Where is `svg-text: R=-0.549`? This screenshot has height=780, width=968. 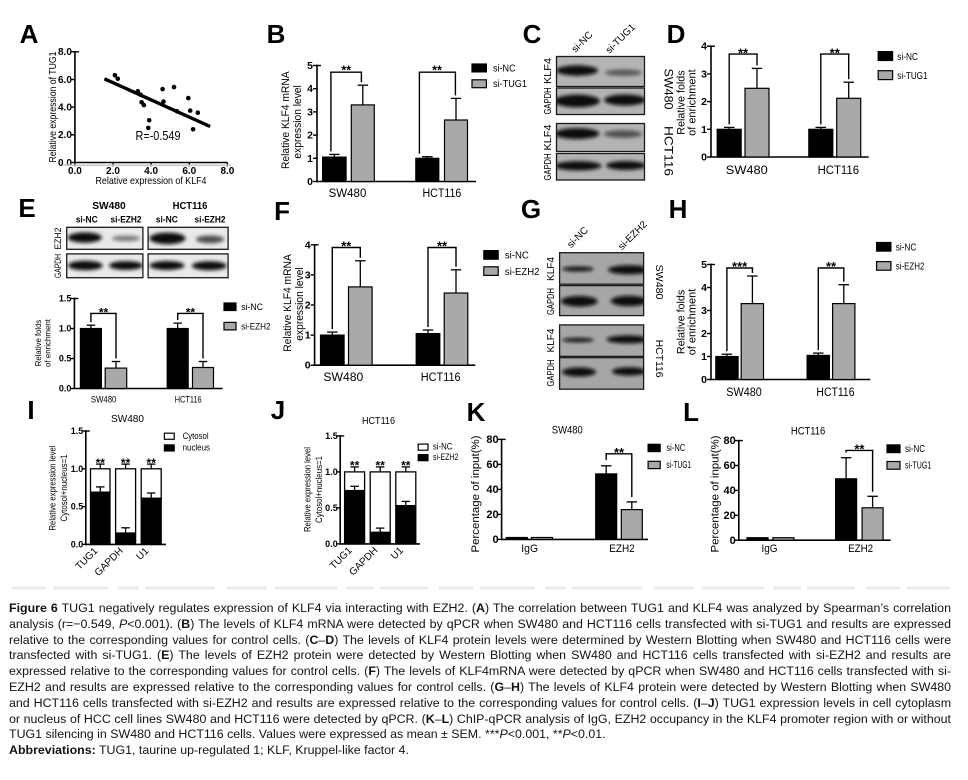 svg-text: R=-0.549 is located at coordinates (158, 136).